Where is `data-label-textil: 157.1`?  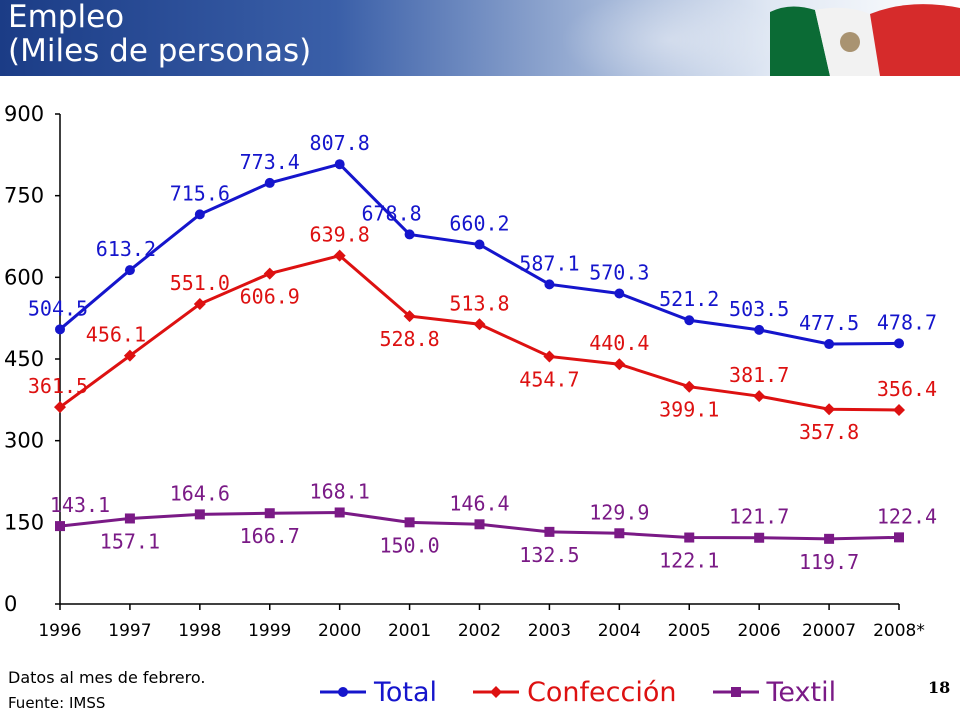 data-label-textil: 157.1 is located at coordinates (130, 541).